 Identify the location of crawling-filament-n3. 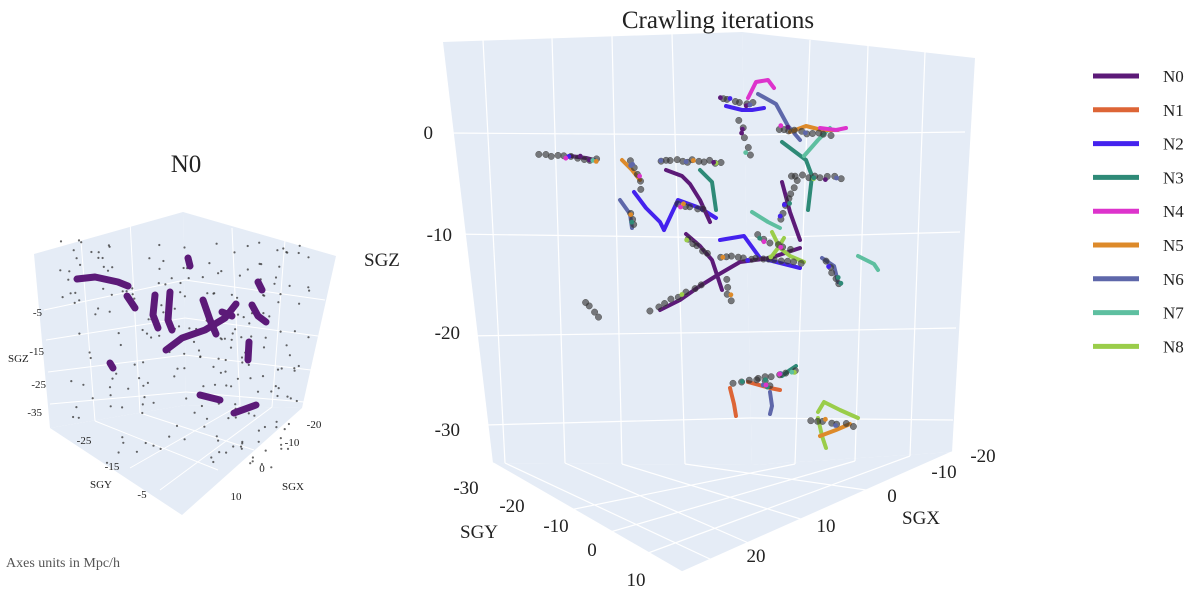
(797, 176).